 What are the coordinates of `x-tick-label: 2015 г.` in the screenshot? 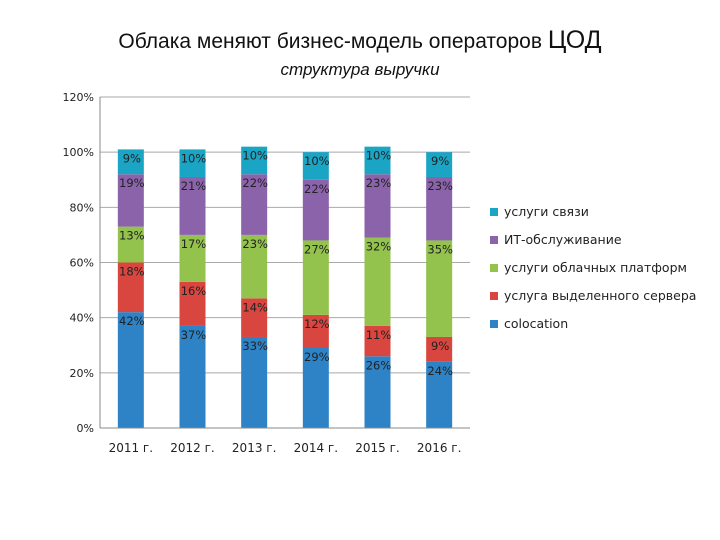 It's located at (377, 448).